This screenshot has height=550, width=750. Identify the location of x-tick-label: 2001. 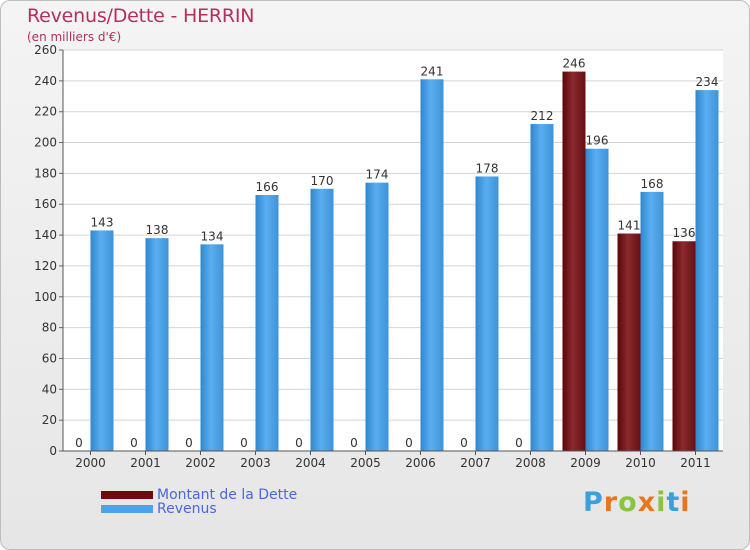
(145, 463).